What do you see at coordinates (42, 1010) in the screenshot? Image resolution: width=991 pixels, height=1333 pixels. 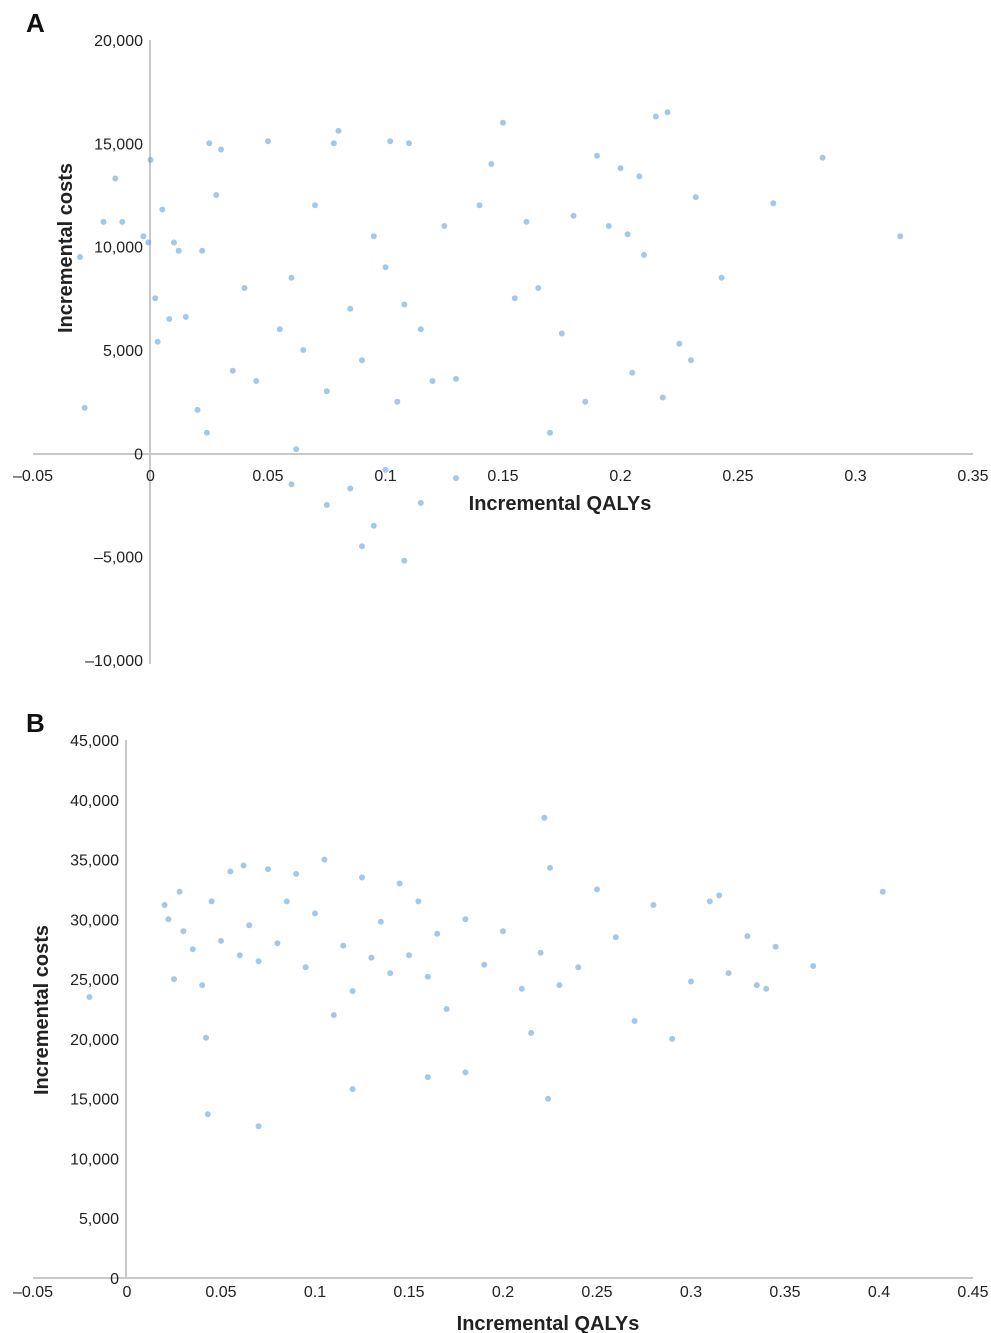 I see `panel-b-y-axis-title: Incremental costs` at bounding box center [42, 1010].